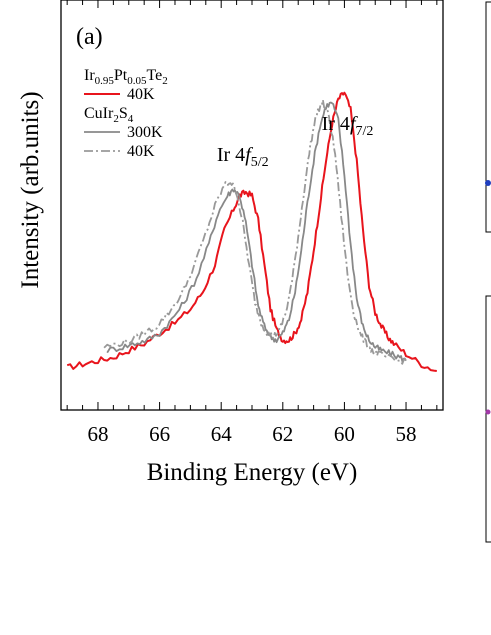 This screenshot has height=635, width=491. What do you see at coordinates (252, 472) in the screenshot?
I see `x-axis-label: Binding Energy (eV)` at bounding box center [252, 472].